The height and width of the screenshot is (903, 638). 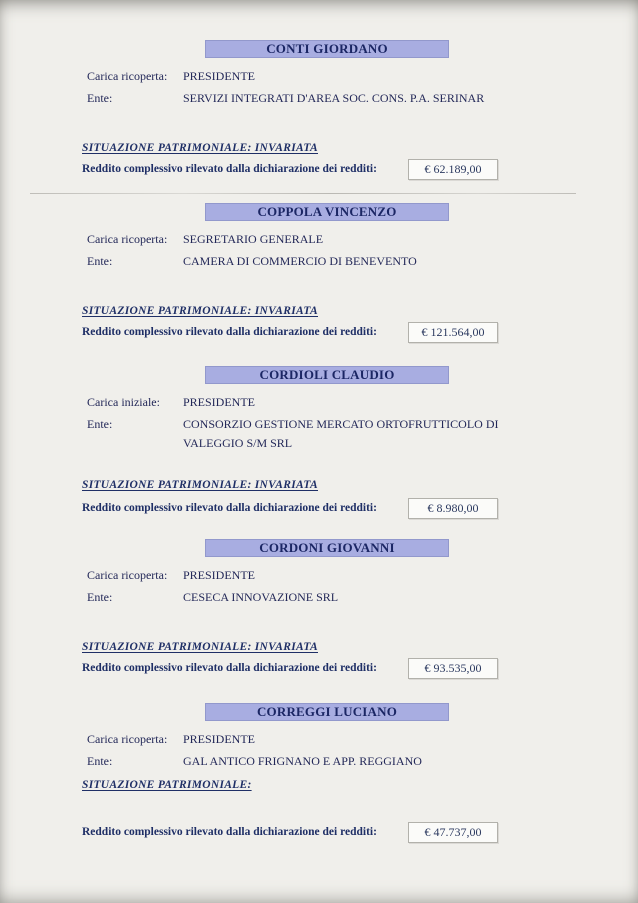 I want to click on role-label: Carica iniziale:, so click(x=123, y=402).